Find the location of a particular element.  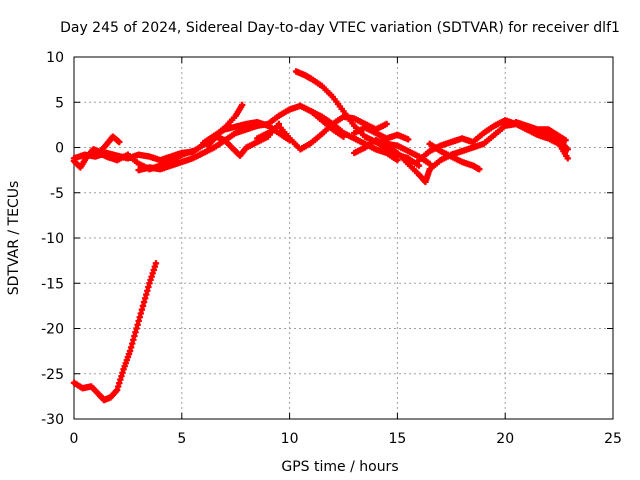

series-arc-i is located at coordinates (354, 136).